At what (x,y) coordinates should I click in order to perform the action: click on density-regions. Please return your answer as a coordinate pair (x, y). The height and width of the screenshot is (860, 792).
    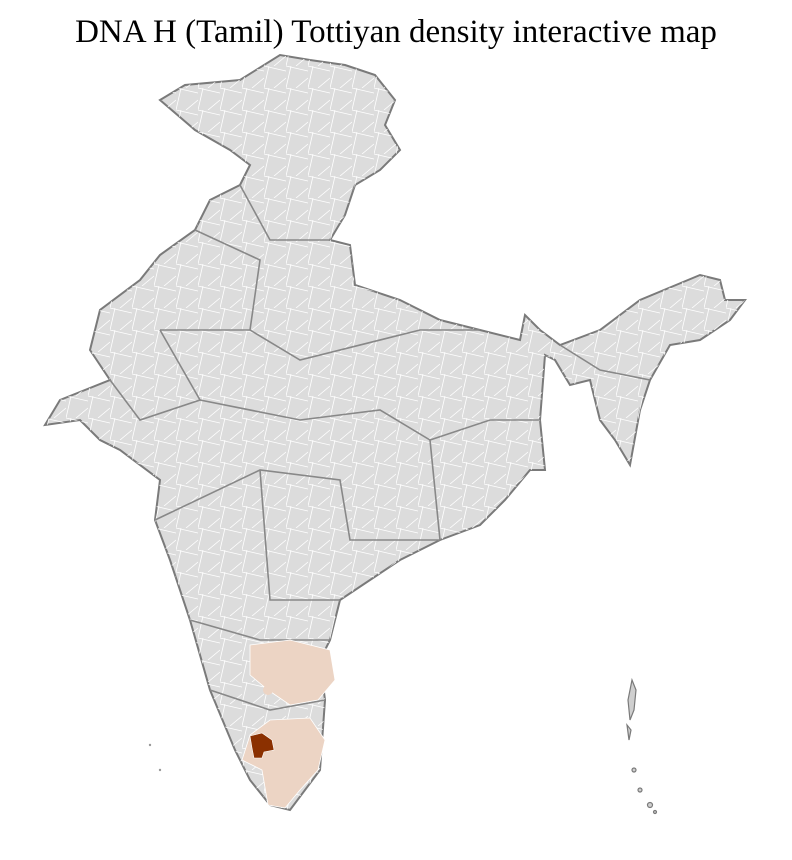
    Looking at the image, I should click on (288, 724).